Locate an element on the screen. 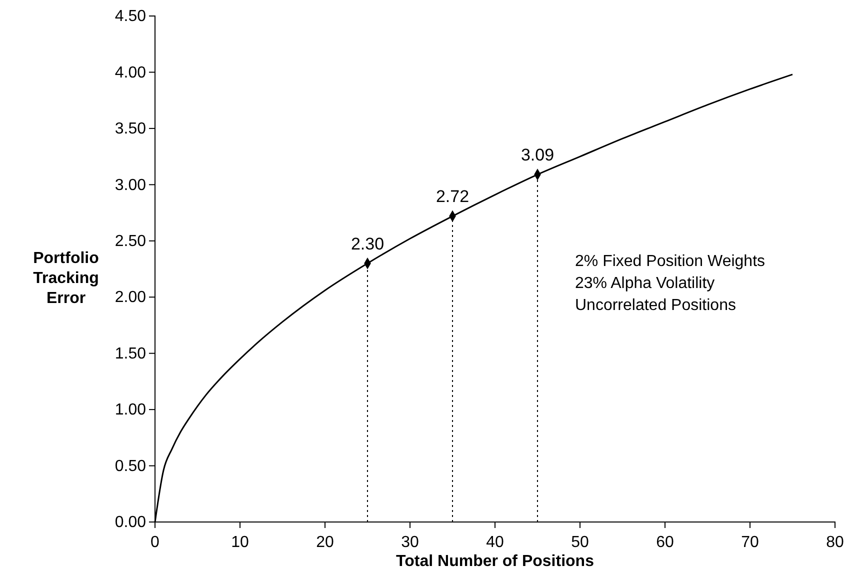 The width and height of the screenshot is (863, 571). y-tick-label: 3.00 is located at coordinates (130, 185).